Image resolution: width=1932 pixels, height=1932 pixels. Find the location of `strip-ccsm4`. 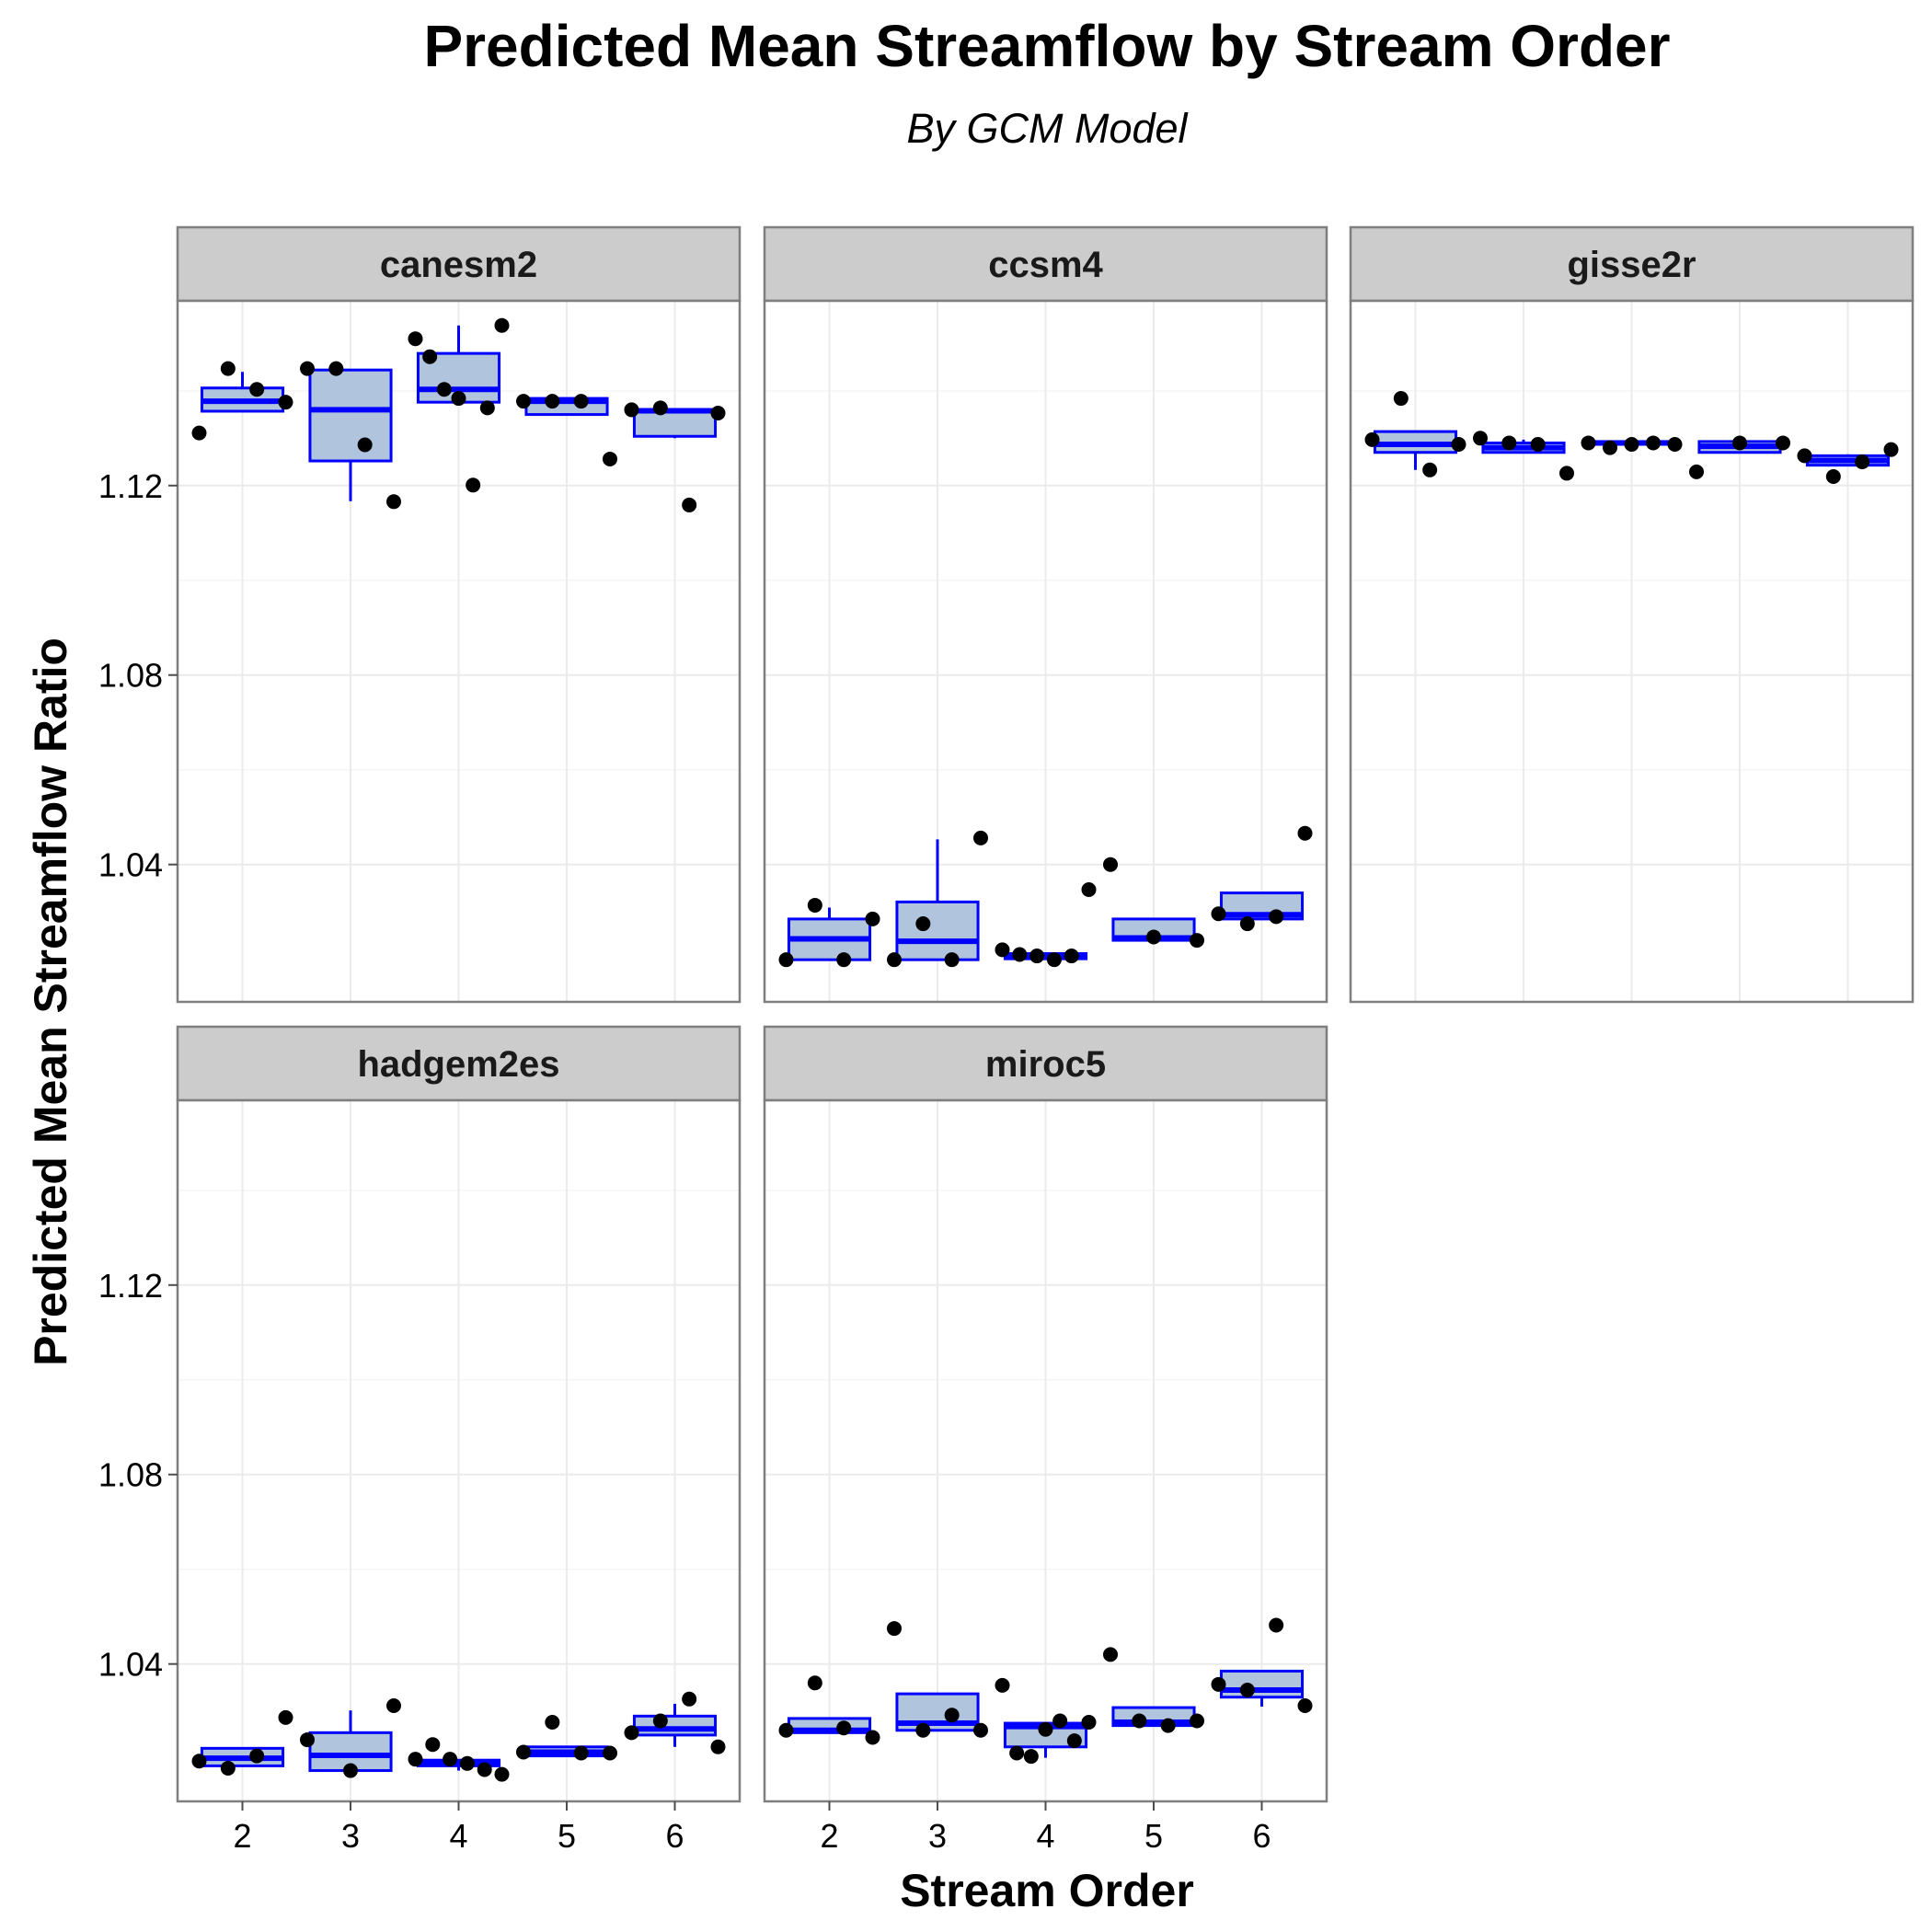

strip-ccsm4 is located at coordinates (1045, 264).